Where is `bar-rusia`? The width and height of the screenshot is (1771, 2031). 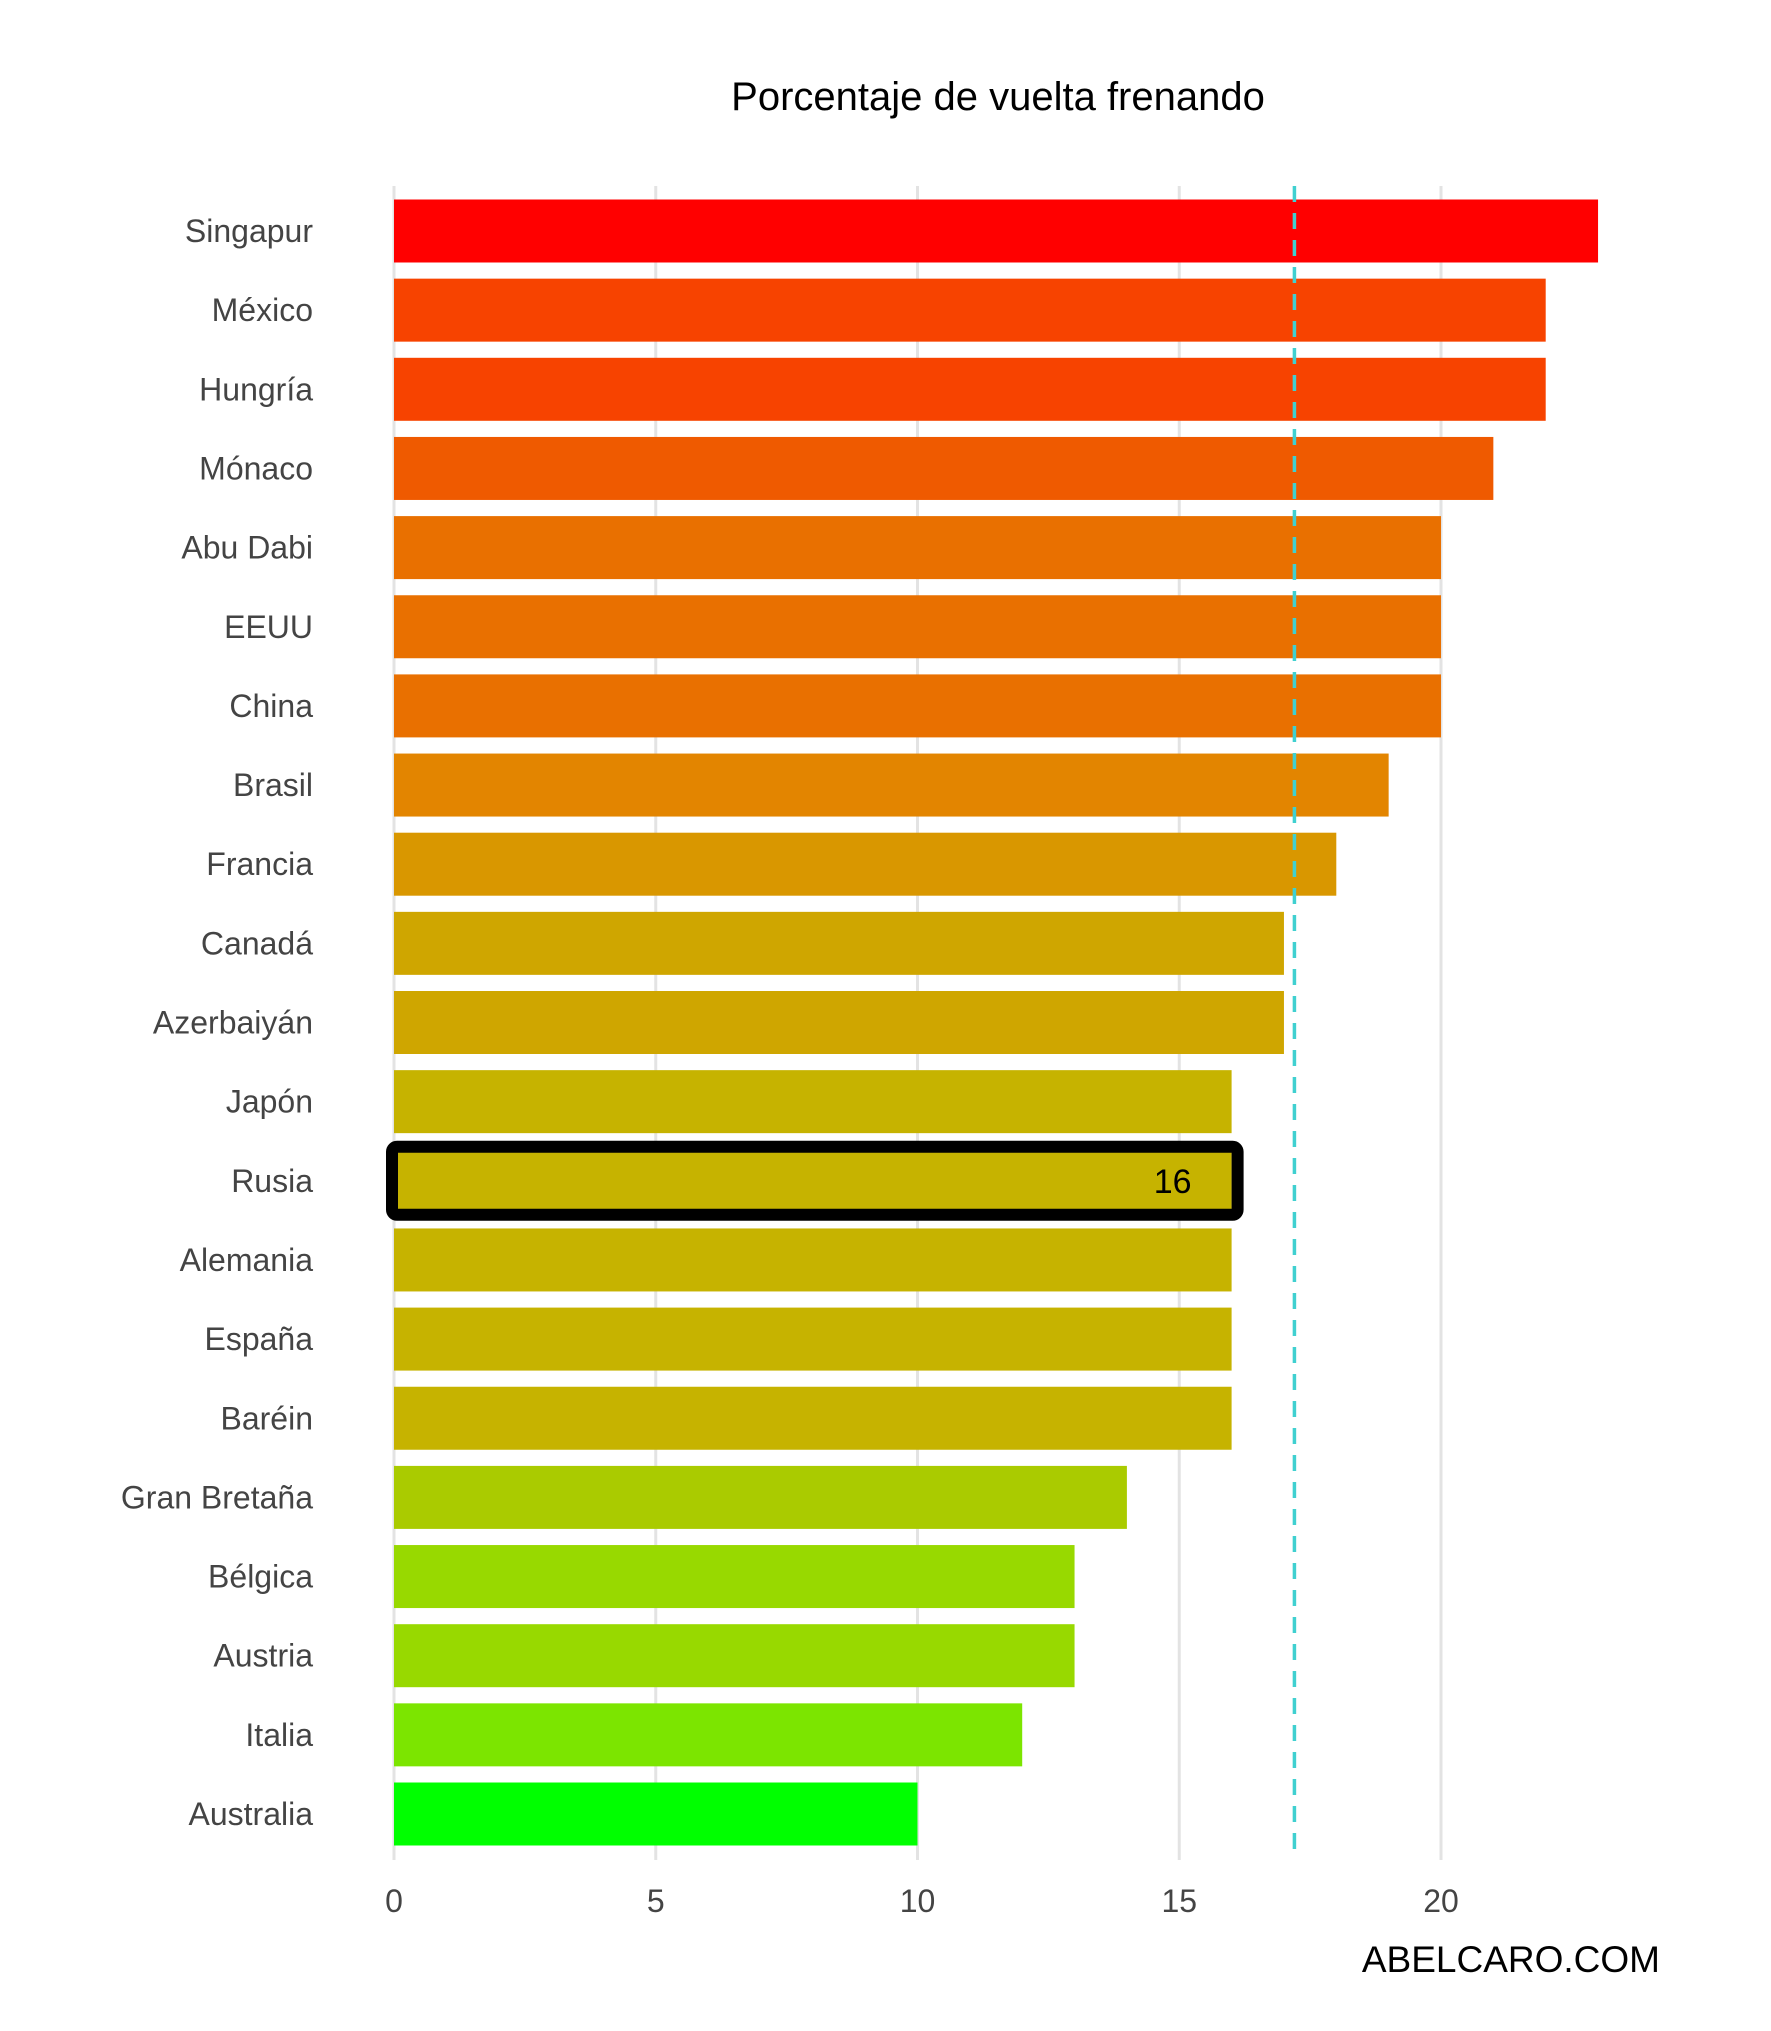
bar-rusia is located at coordinates (813, 1181).